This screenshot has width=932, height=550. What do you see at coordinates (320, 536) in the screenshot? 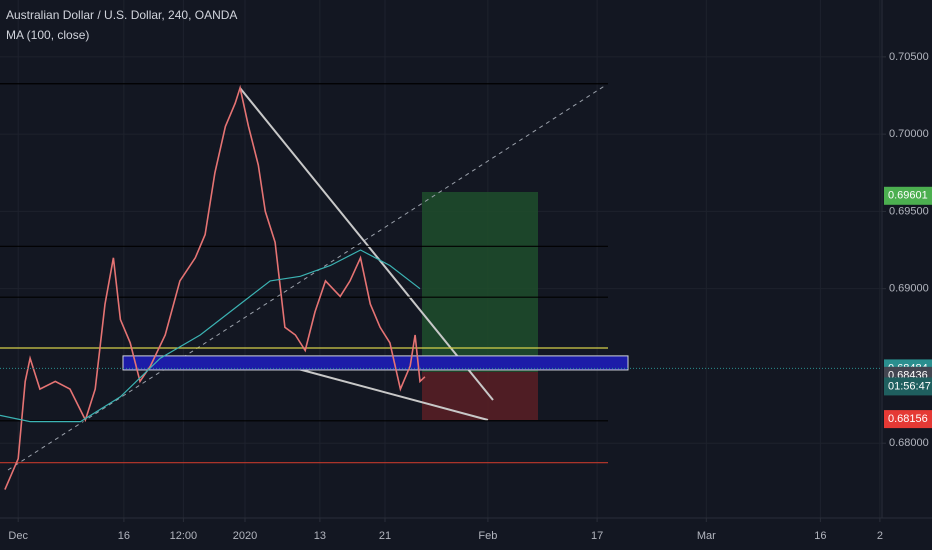
I see `x-tick-label: 13` at bounding box center [320, 536].